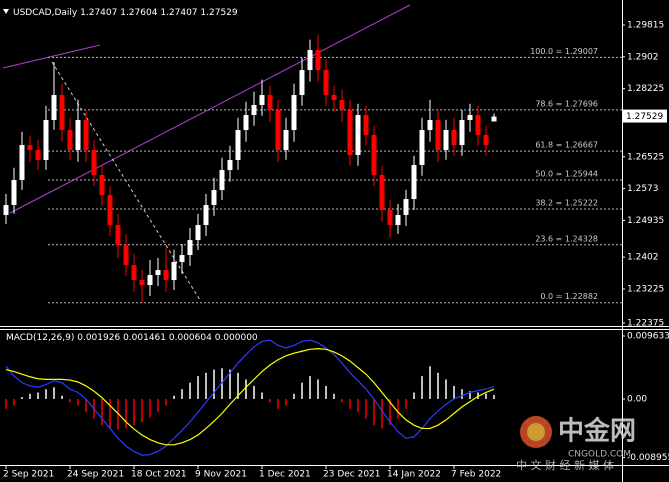  I want to click on fib-label: 61.8 = 1.26667, so click(566, 145).